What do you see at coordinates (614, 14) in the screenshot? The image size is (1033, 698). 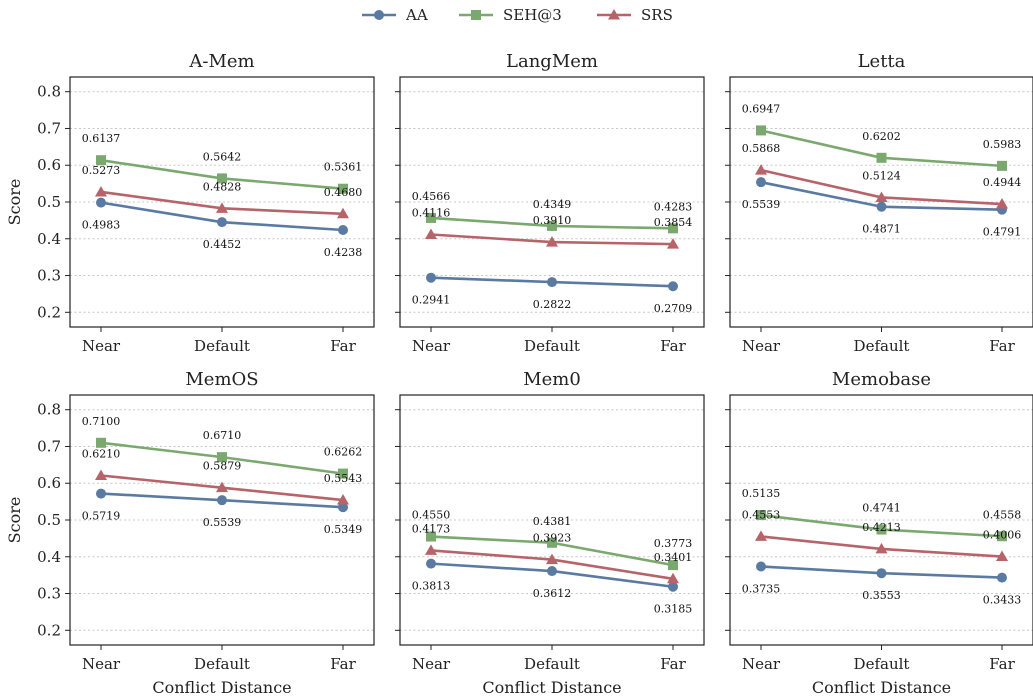 I see `legend-marker-triangle` at bounding box center [614, 14].